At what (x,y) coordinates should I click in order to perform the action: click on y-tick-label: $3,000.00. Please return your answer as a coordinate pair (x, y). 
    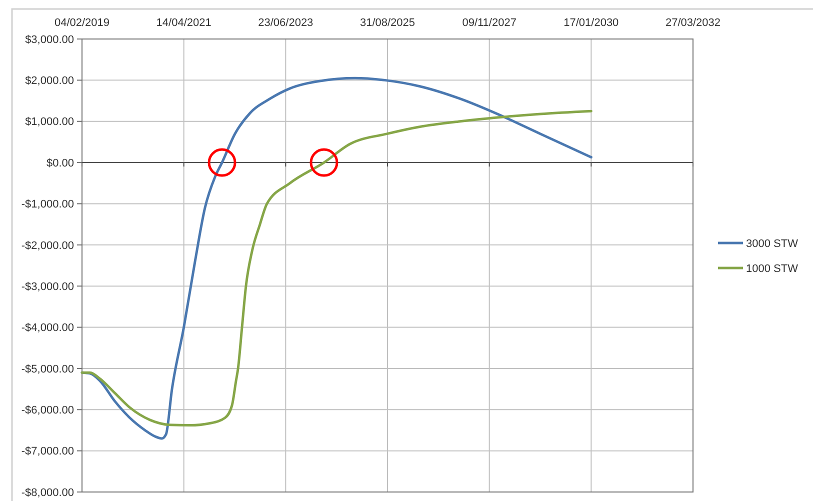
    Looking at the image, I should click on (49, 40).